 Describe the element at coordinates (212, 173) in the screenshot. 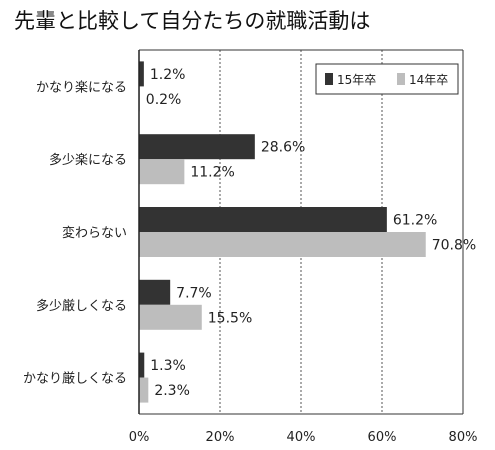

I see `data-label: 11.2%` at that location.